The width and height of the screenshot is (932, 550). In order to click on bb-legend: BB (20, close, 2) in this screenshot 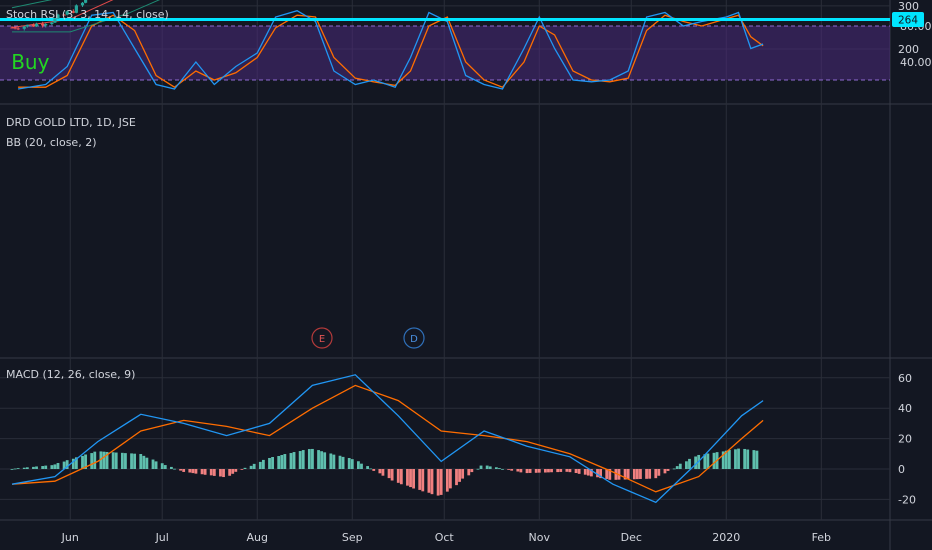, I will do `click(51, 142)`.